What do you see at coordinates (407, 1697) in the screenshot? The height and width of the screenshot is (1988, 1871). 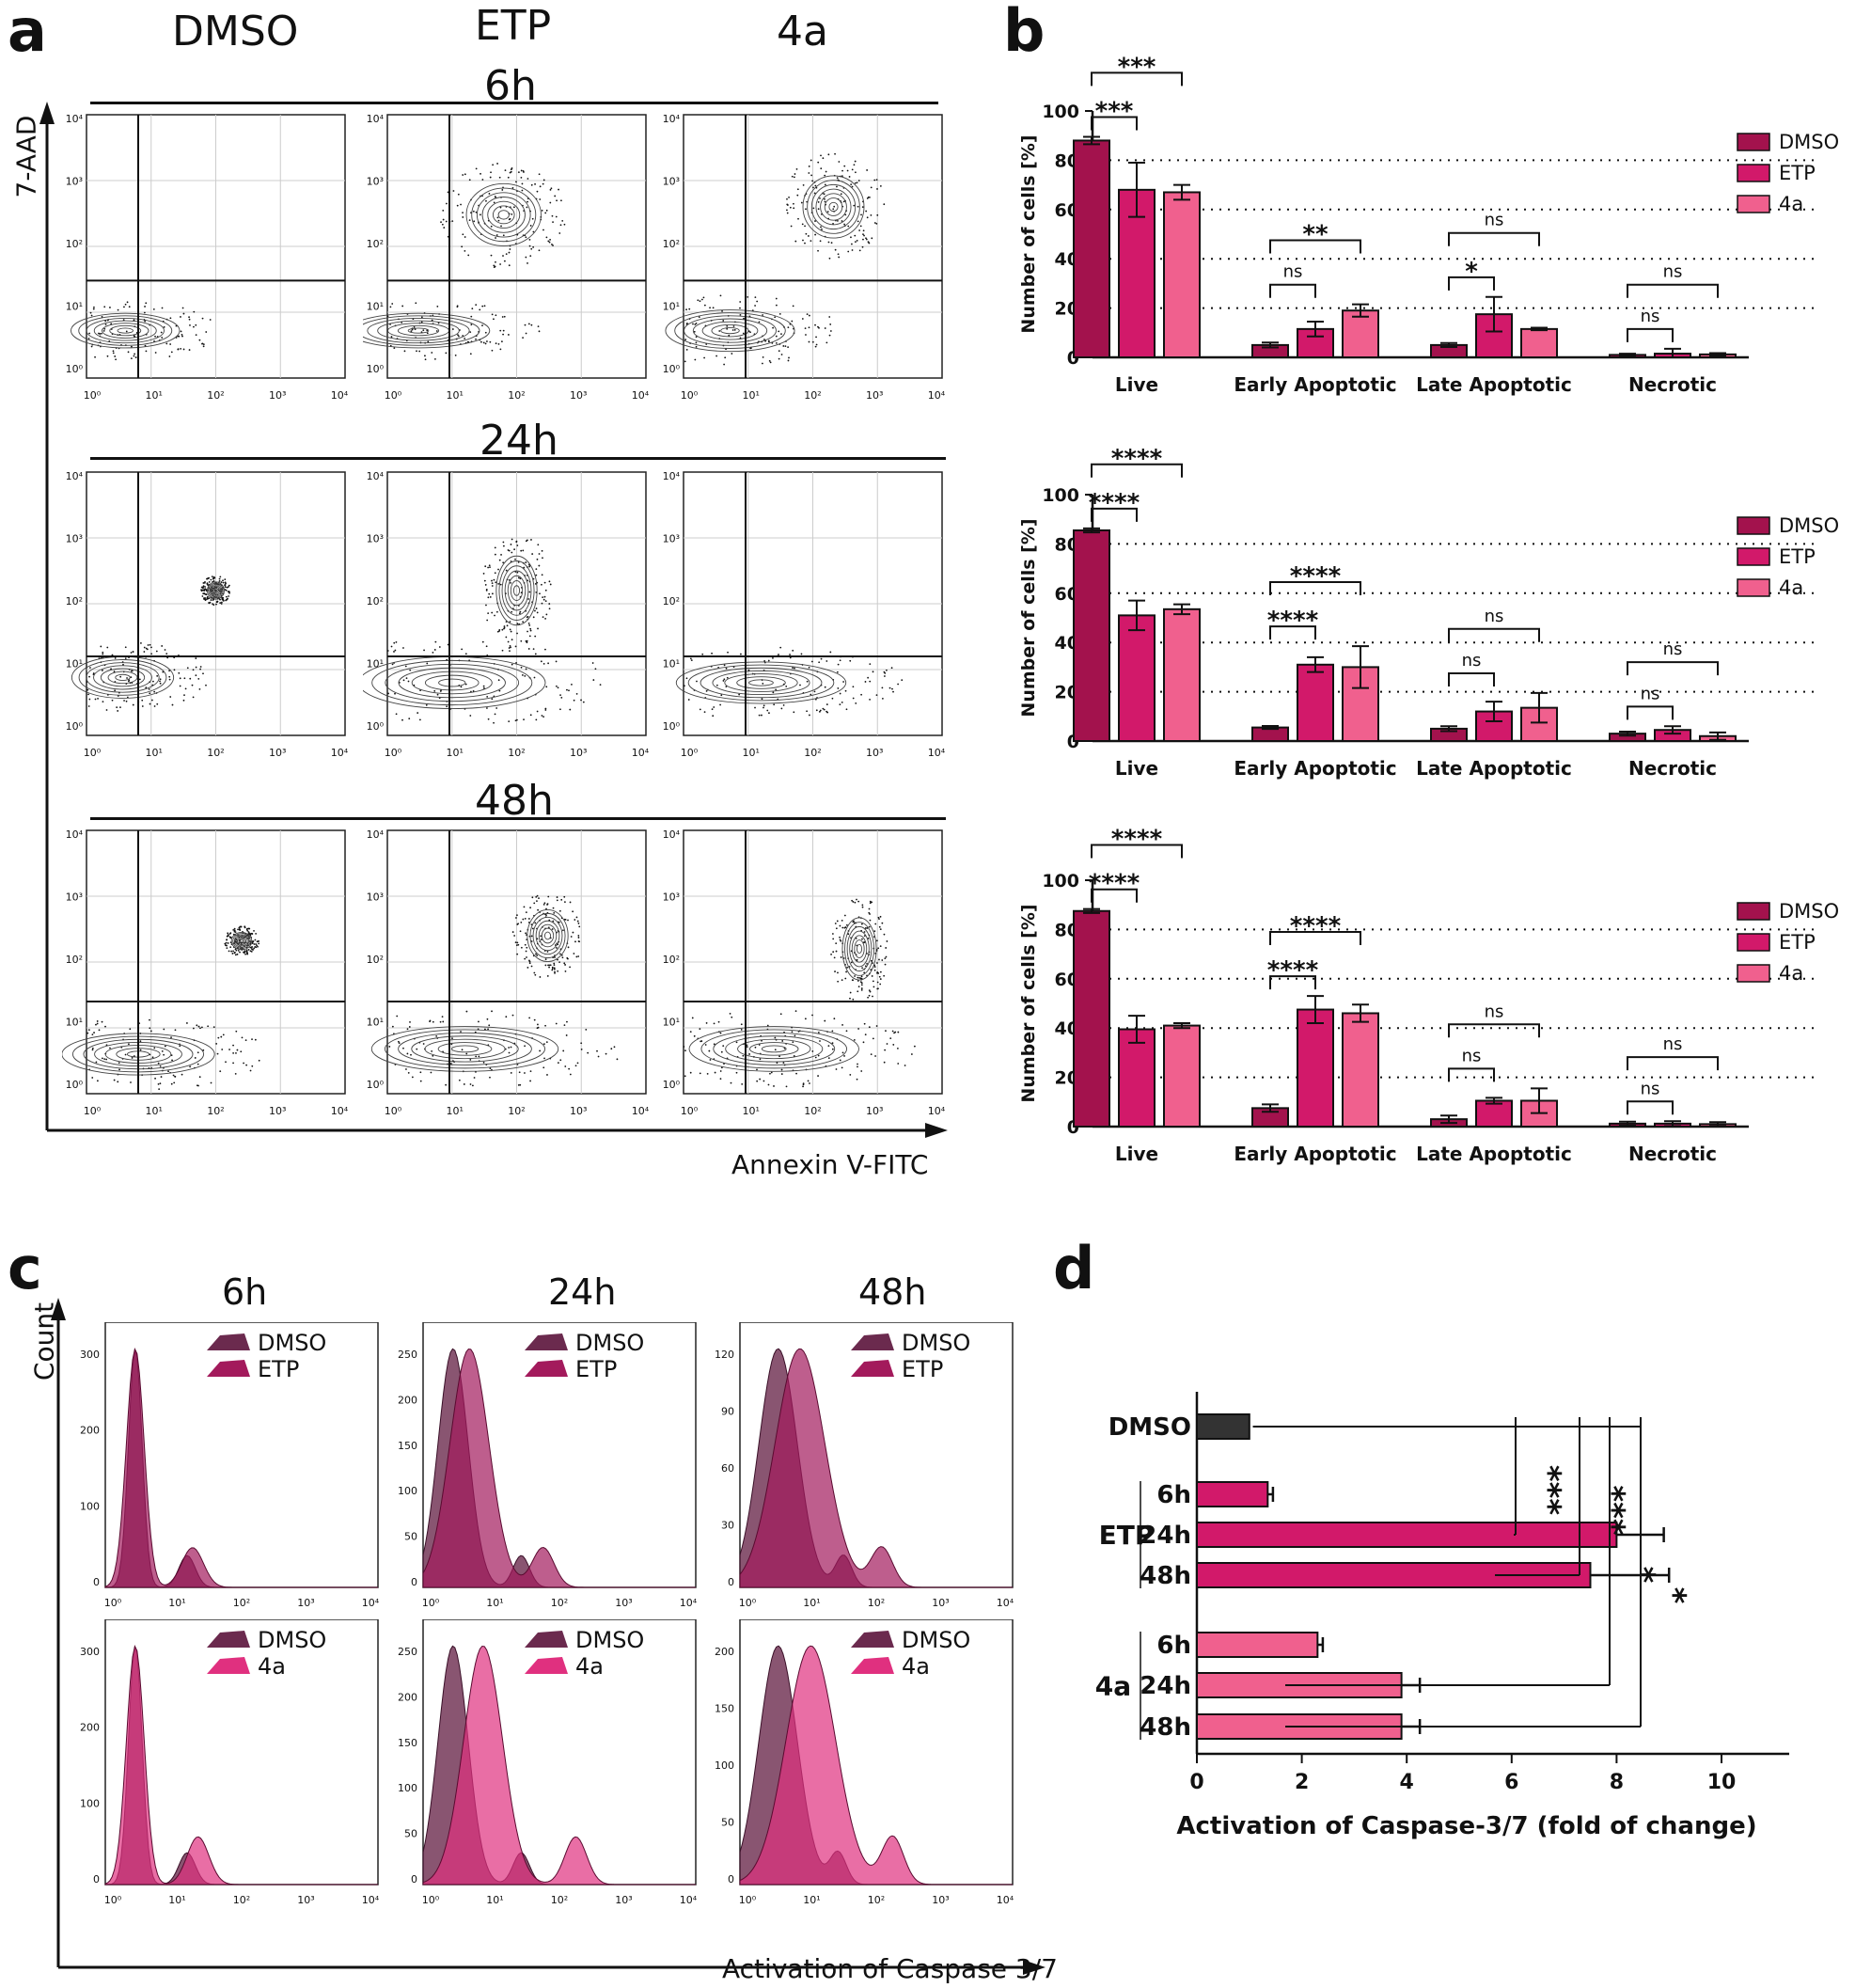 I see `hist-y-tick-label: 200` at bounding box center [407, 1697].